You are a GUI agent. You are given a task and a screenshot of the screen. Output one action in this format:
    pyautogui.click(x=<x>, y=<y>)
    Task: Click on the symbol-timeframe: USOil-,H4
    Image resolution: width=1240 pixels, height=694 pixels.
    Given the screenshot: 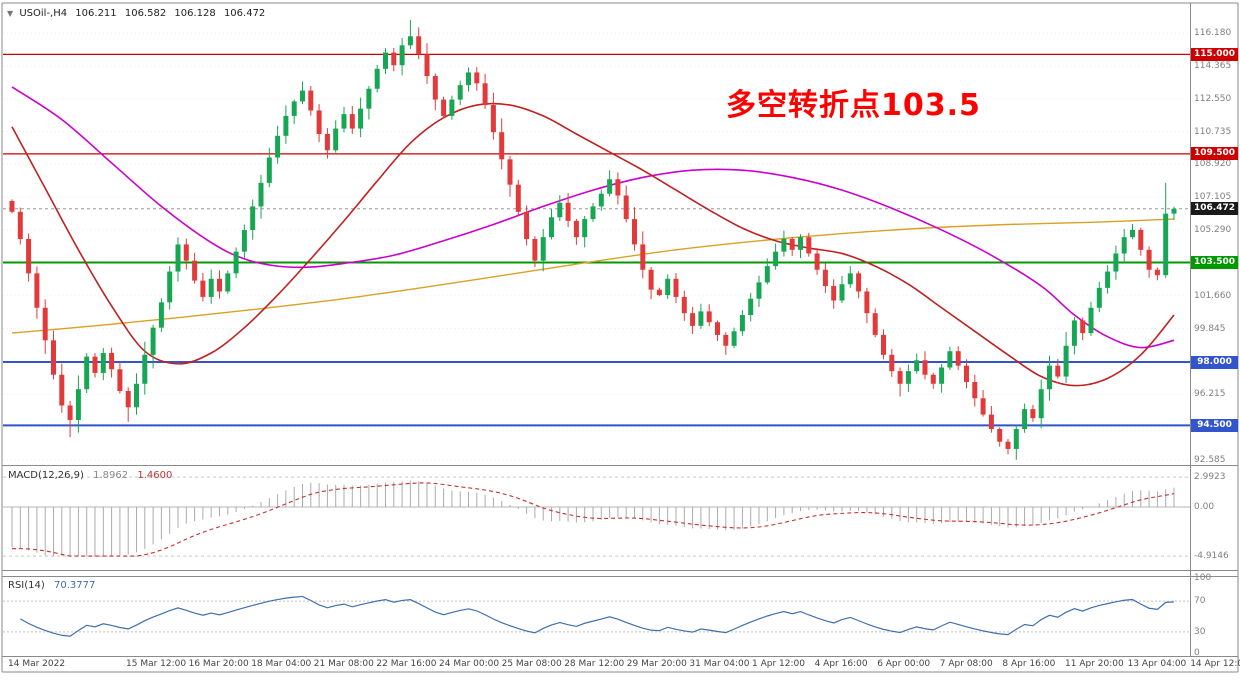 What is the action you would take?
    pyautogui.click(x=43, y=13)
    